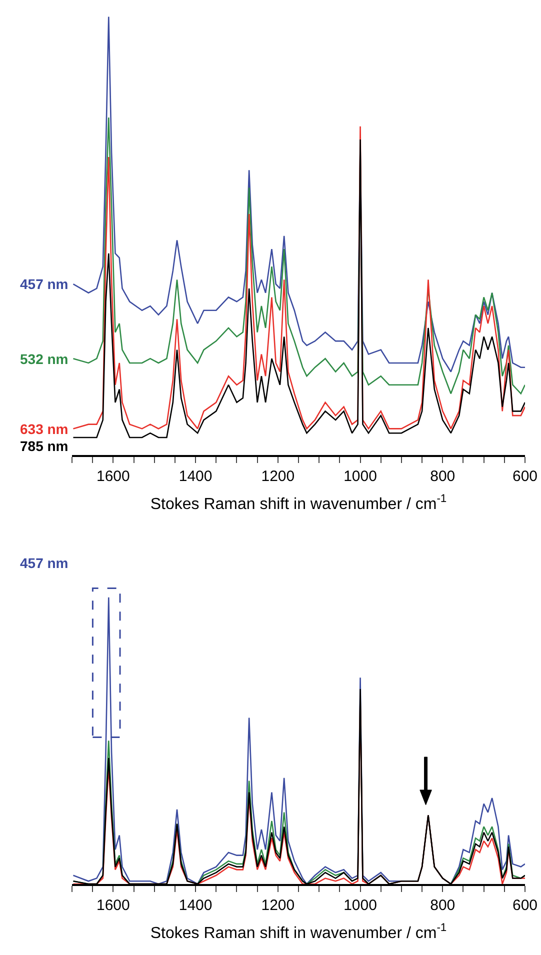  Describe the element at coordinates (44, 563) in the screenshot. I see `text: 457 nm` at that location.